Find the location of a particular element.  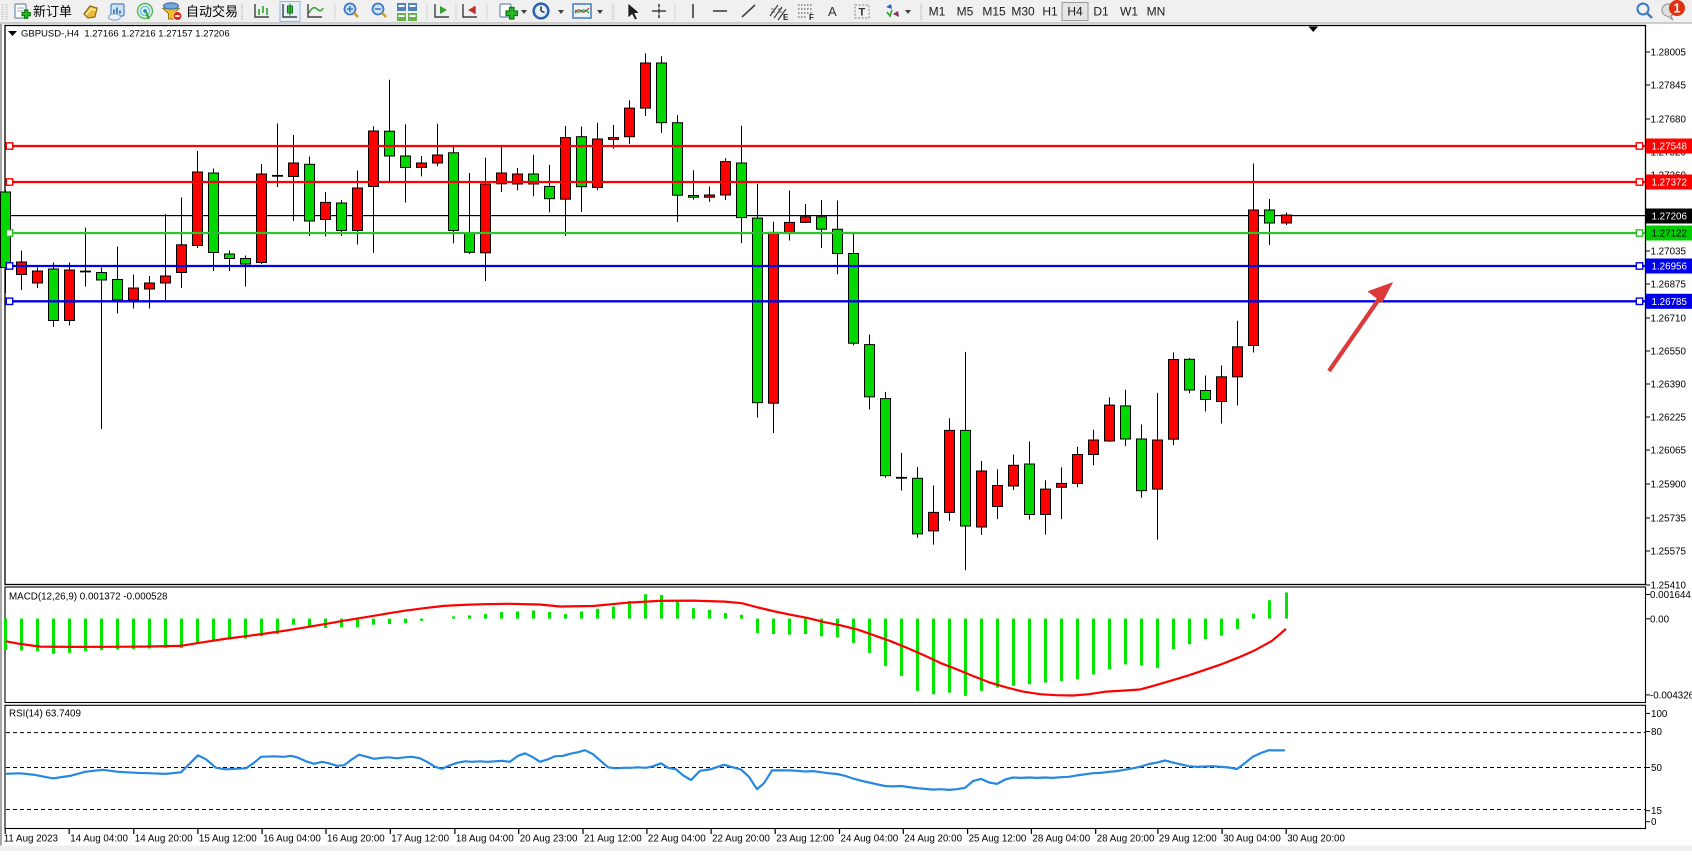

svg-text: 1.27548 is located at coordinates (1670, 147).